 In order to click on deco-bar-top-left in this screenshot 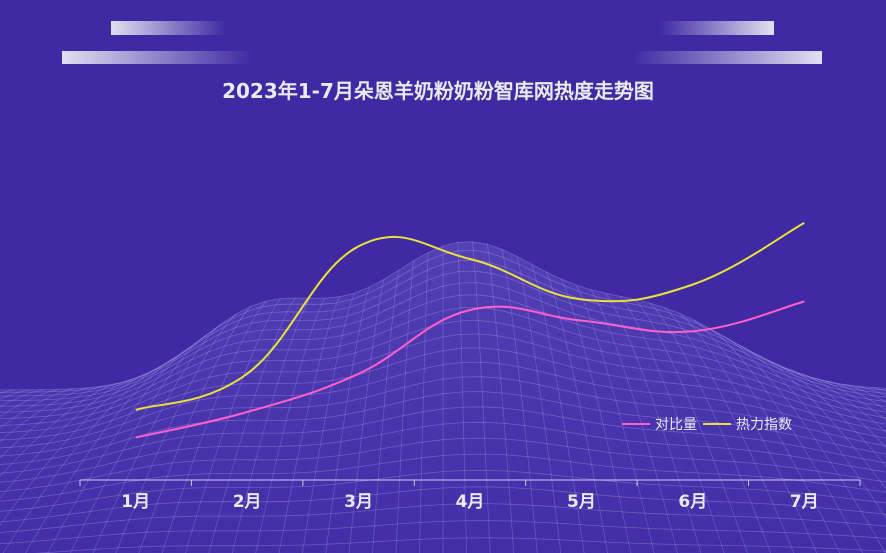, I will do `click(168, 28)`.